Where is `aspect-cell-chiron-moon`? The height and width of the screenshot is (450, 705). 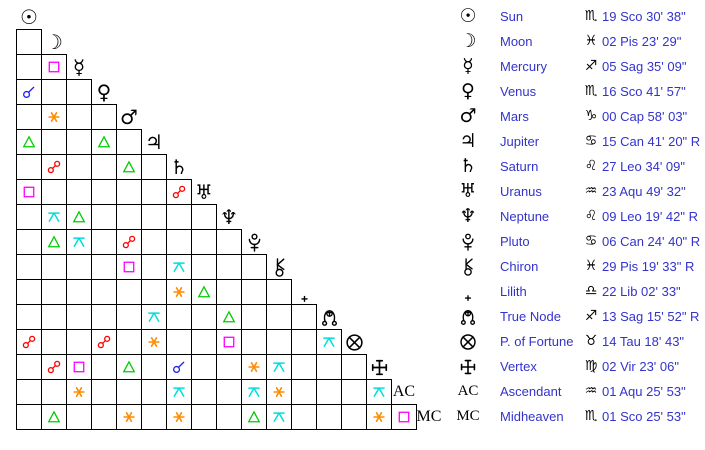 aspect-cell-chiron-moon is located at coordinates (54, 267).